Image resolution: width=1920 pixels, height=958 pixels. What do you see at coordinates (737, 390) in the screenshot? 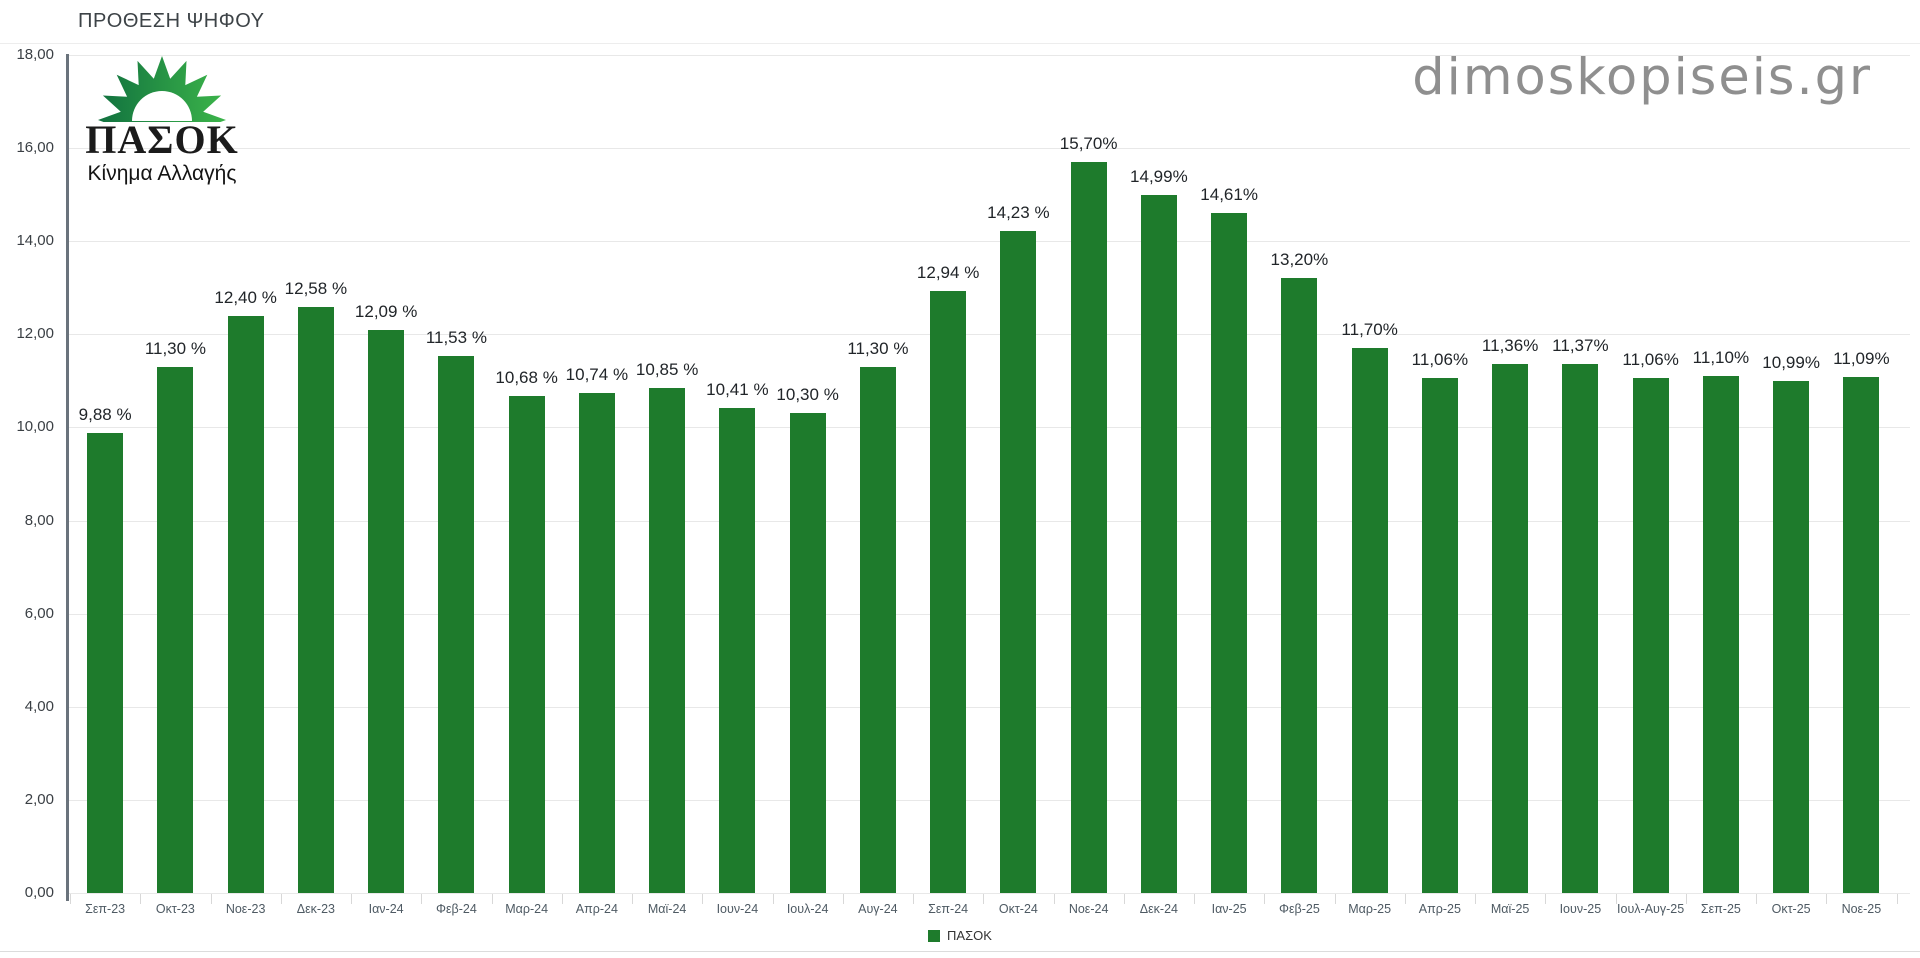
I see `bar-value-label: 10,41 %` at bounding box center [737, 390].